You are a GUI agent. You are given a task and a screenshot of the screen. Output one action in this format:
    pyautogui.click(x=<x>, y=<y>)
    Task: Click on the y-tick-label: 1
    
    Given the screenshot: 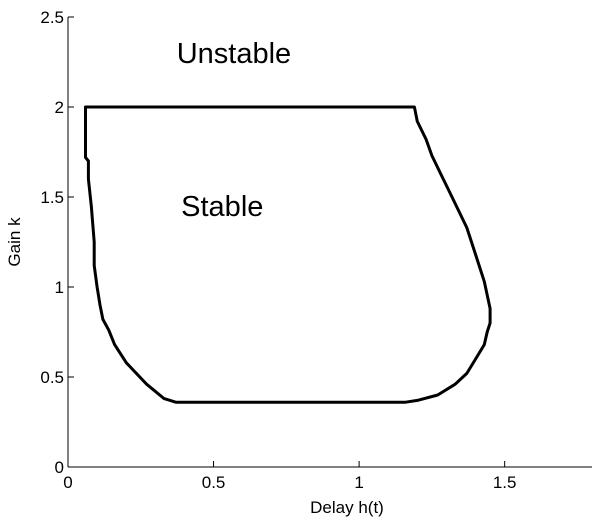 What is the action you would take?
    pyautogui.click(x=59, y=287)
    